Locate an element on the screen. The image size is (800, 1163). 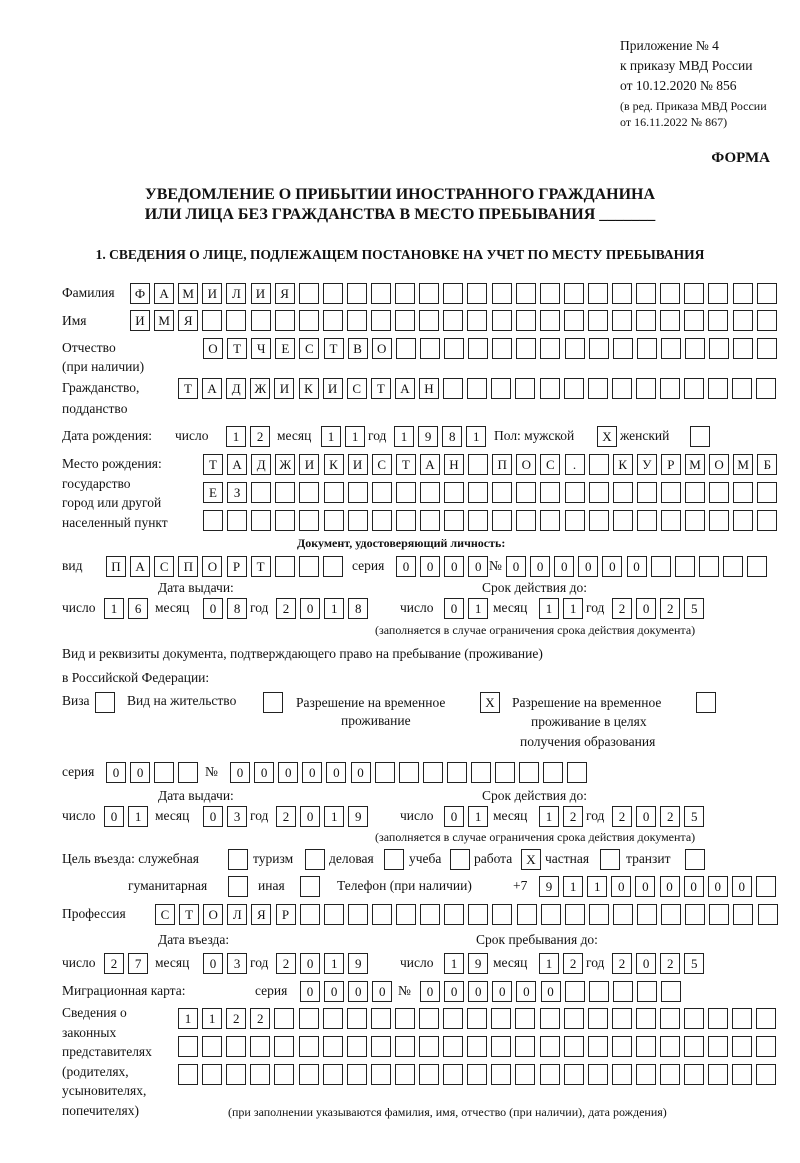
temp-residence-checkbox: X is located at coordinates (490, 702).